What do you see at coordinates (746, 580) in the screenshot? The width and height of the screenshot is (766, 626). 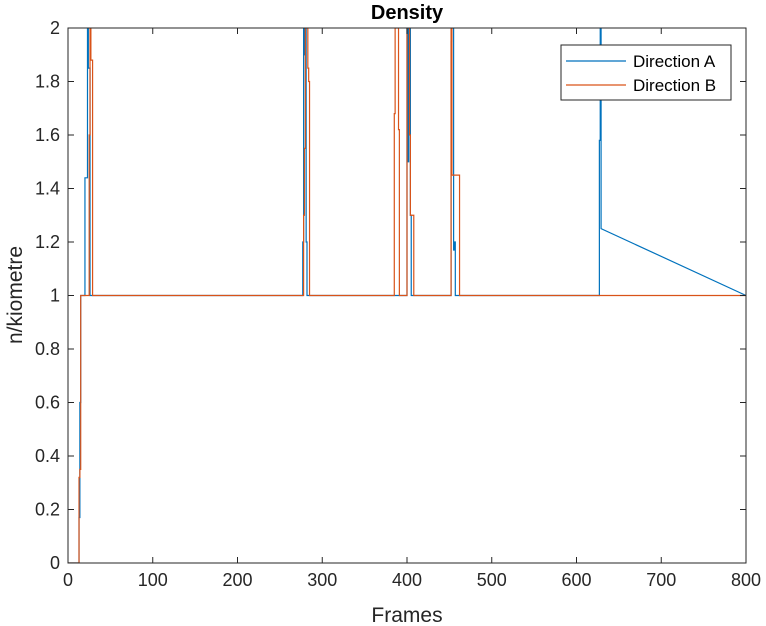 I see `x-tick-label: 800` at bounding box center [746, 580].